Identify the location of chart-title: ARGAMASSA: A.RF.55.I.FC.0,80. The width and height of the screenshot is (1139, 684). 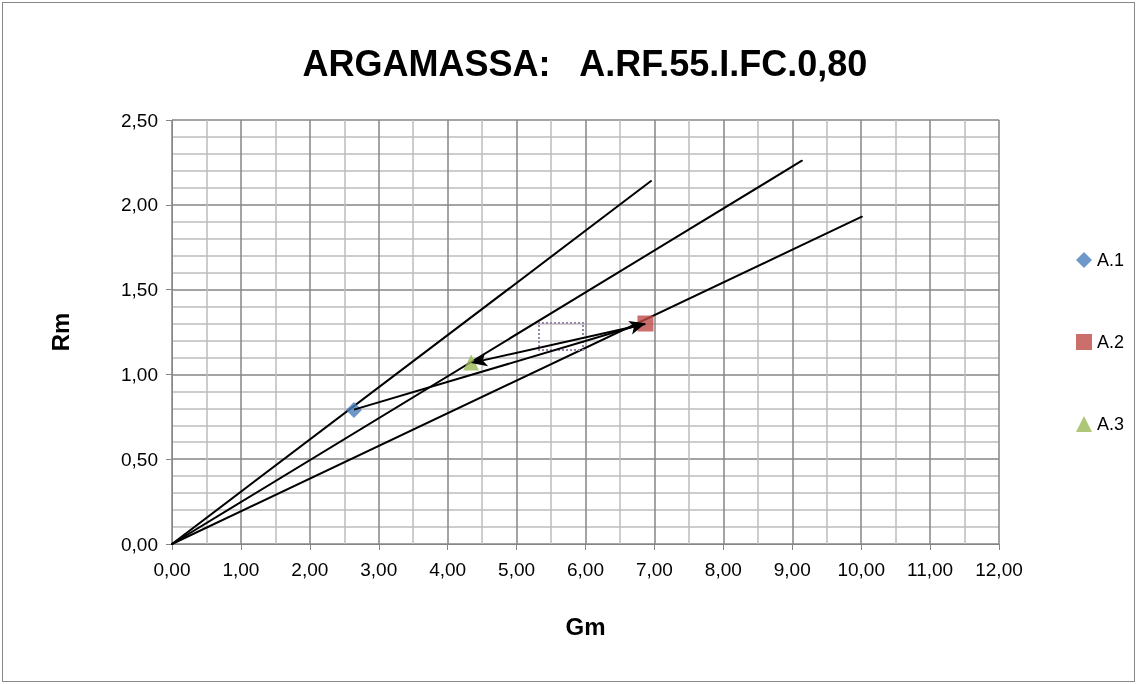
(585, 63).